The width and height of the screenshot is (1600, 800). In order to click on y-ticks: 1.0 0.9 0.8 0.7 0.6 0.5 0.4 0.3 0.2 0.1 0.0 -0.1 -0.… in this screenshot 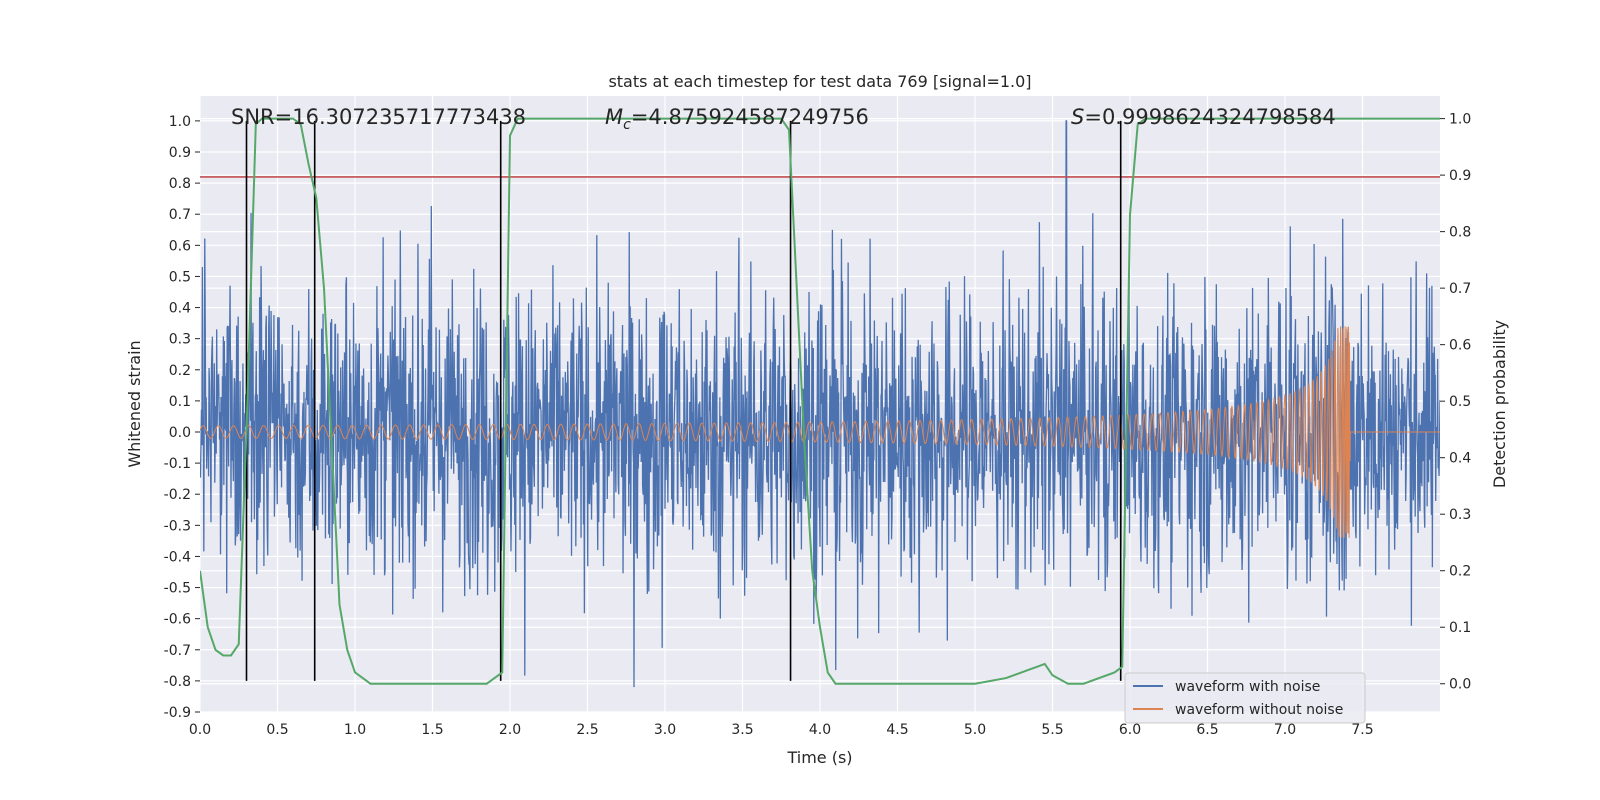, I will do `click(182, 417)`.